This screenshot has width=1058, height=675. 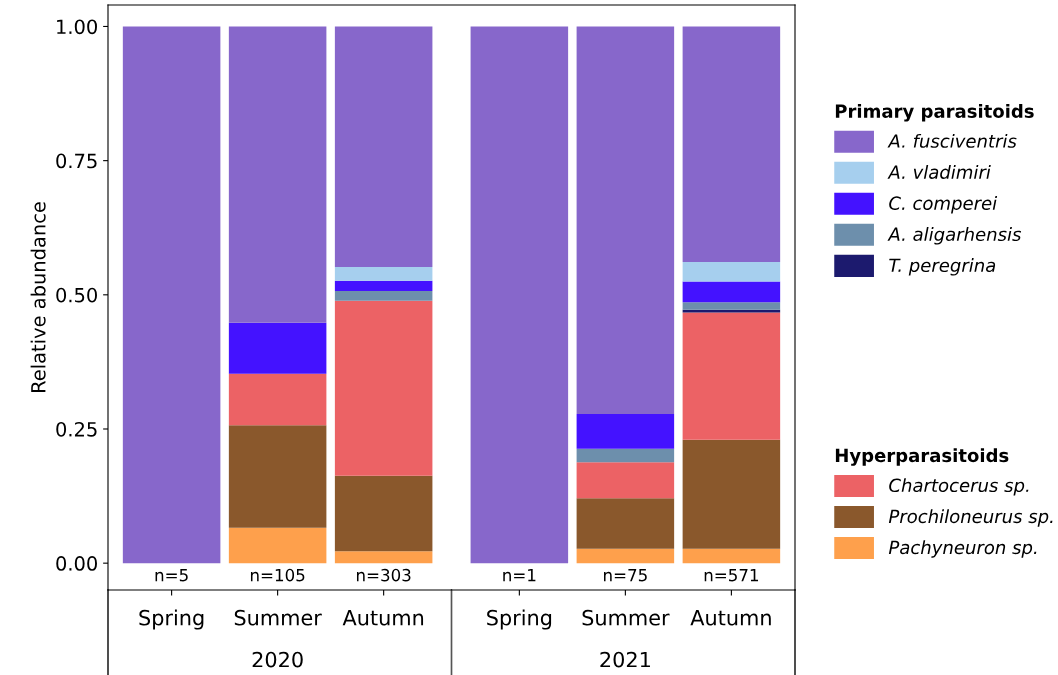 I want to click on y-tick-label: 0.50, so click(x=76, y=295).